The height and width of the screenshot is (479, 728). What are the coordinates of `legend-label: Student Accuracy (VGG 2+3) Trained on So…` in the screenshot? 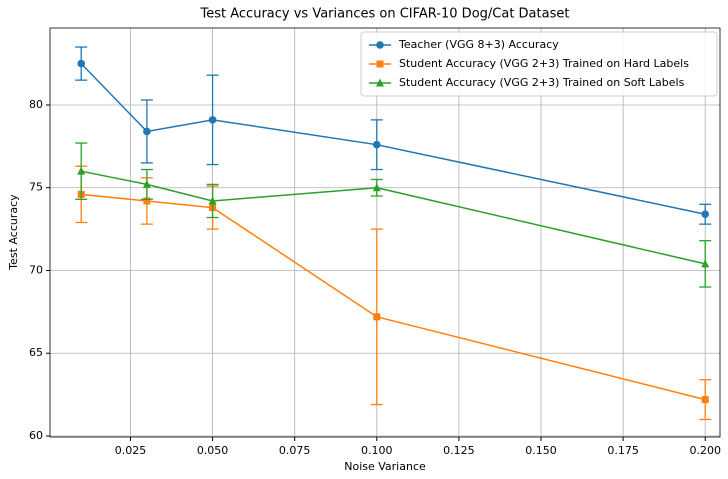 It's located at (542, 82).